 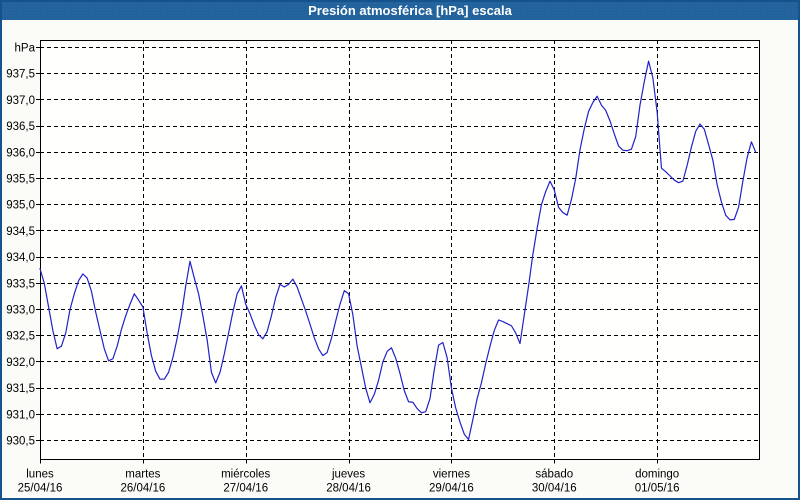 I want to click on x-day-name-label: domingo, so click(x=657, y=475).